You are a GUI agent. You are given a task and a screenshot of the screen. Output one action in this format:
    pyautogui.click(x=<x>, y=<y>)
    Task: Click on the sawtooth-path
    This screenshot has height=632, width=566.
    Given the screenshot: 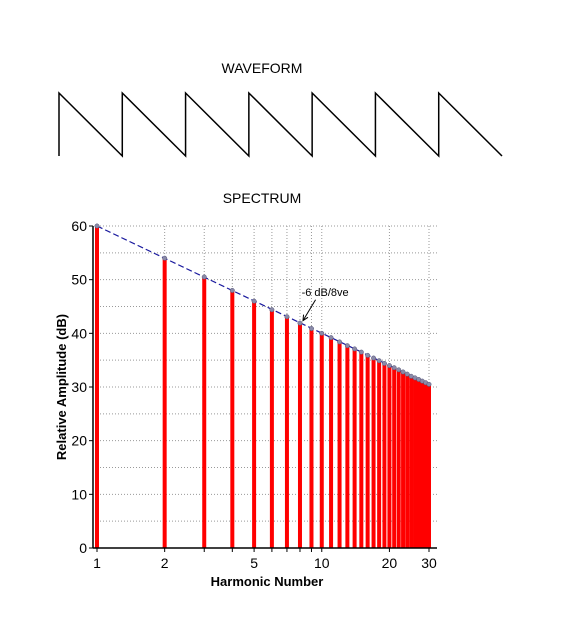 What is the action you would take?
    pyautogui.click(x=280, y=124)
    